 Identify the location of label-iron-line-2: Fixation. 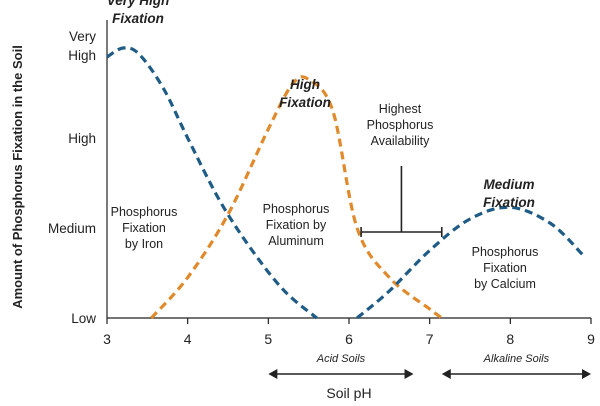
(144, 228).